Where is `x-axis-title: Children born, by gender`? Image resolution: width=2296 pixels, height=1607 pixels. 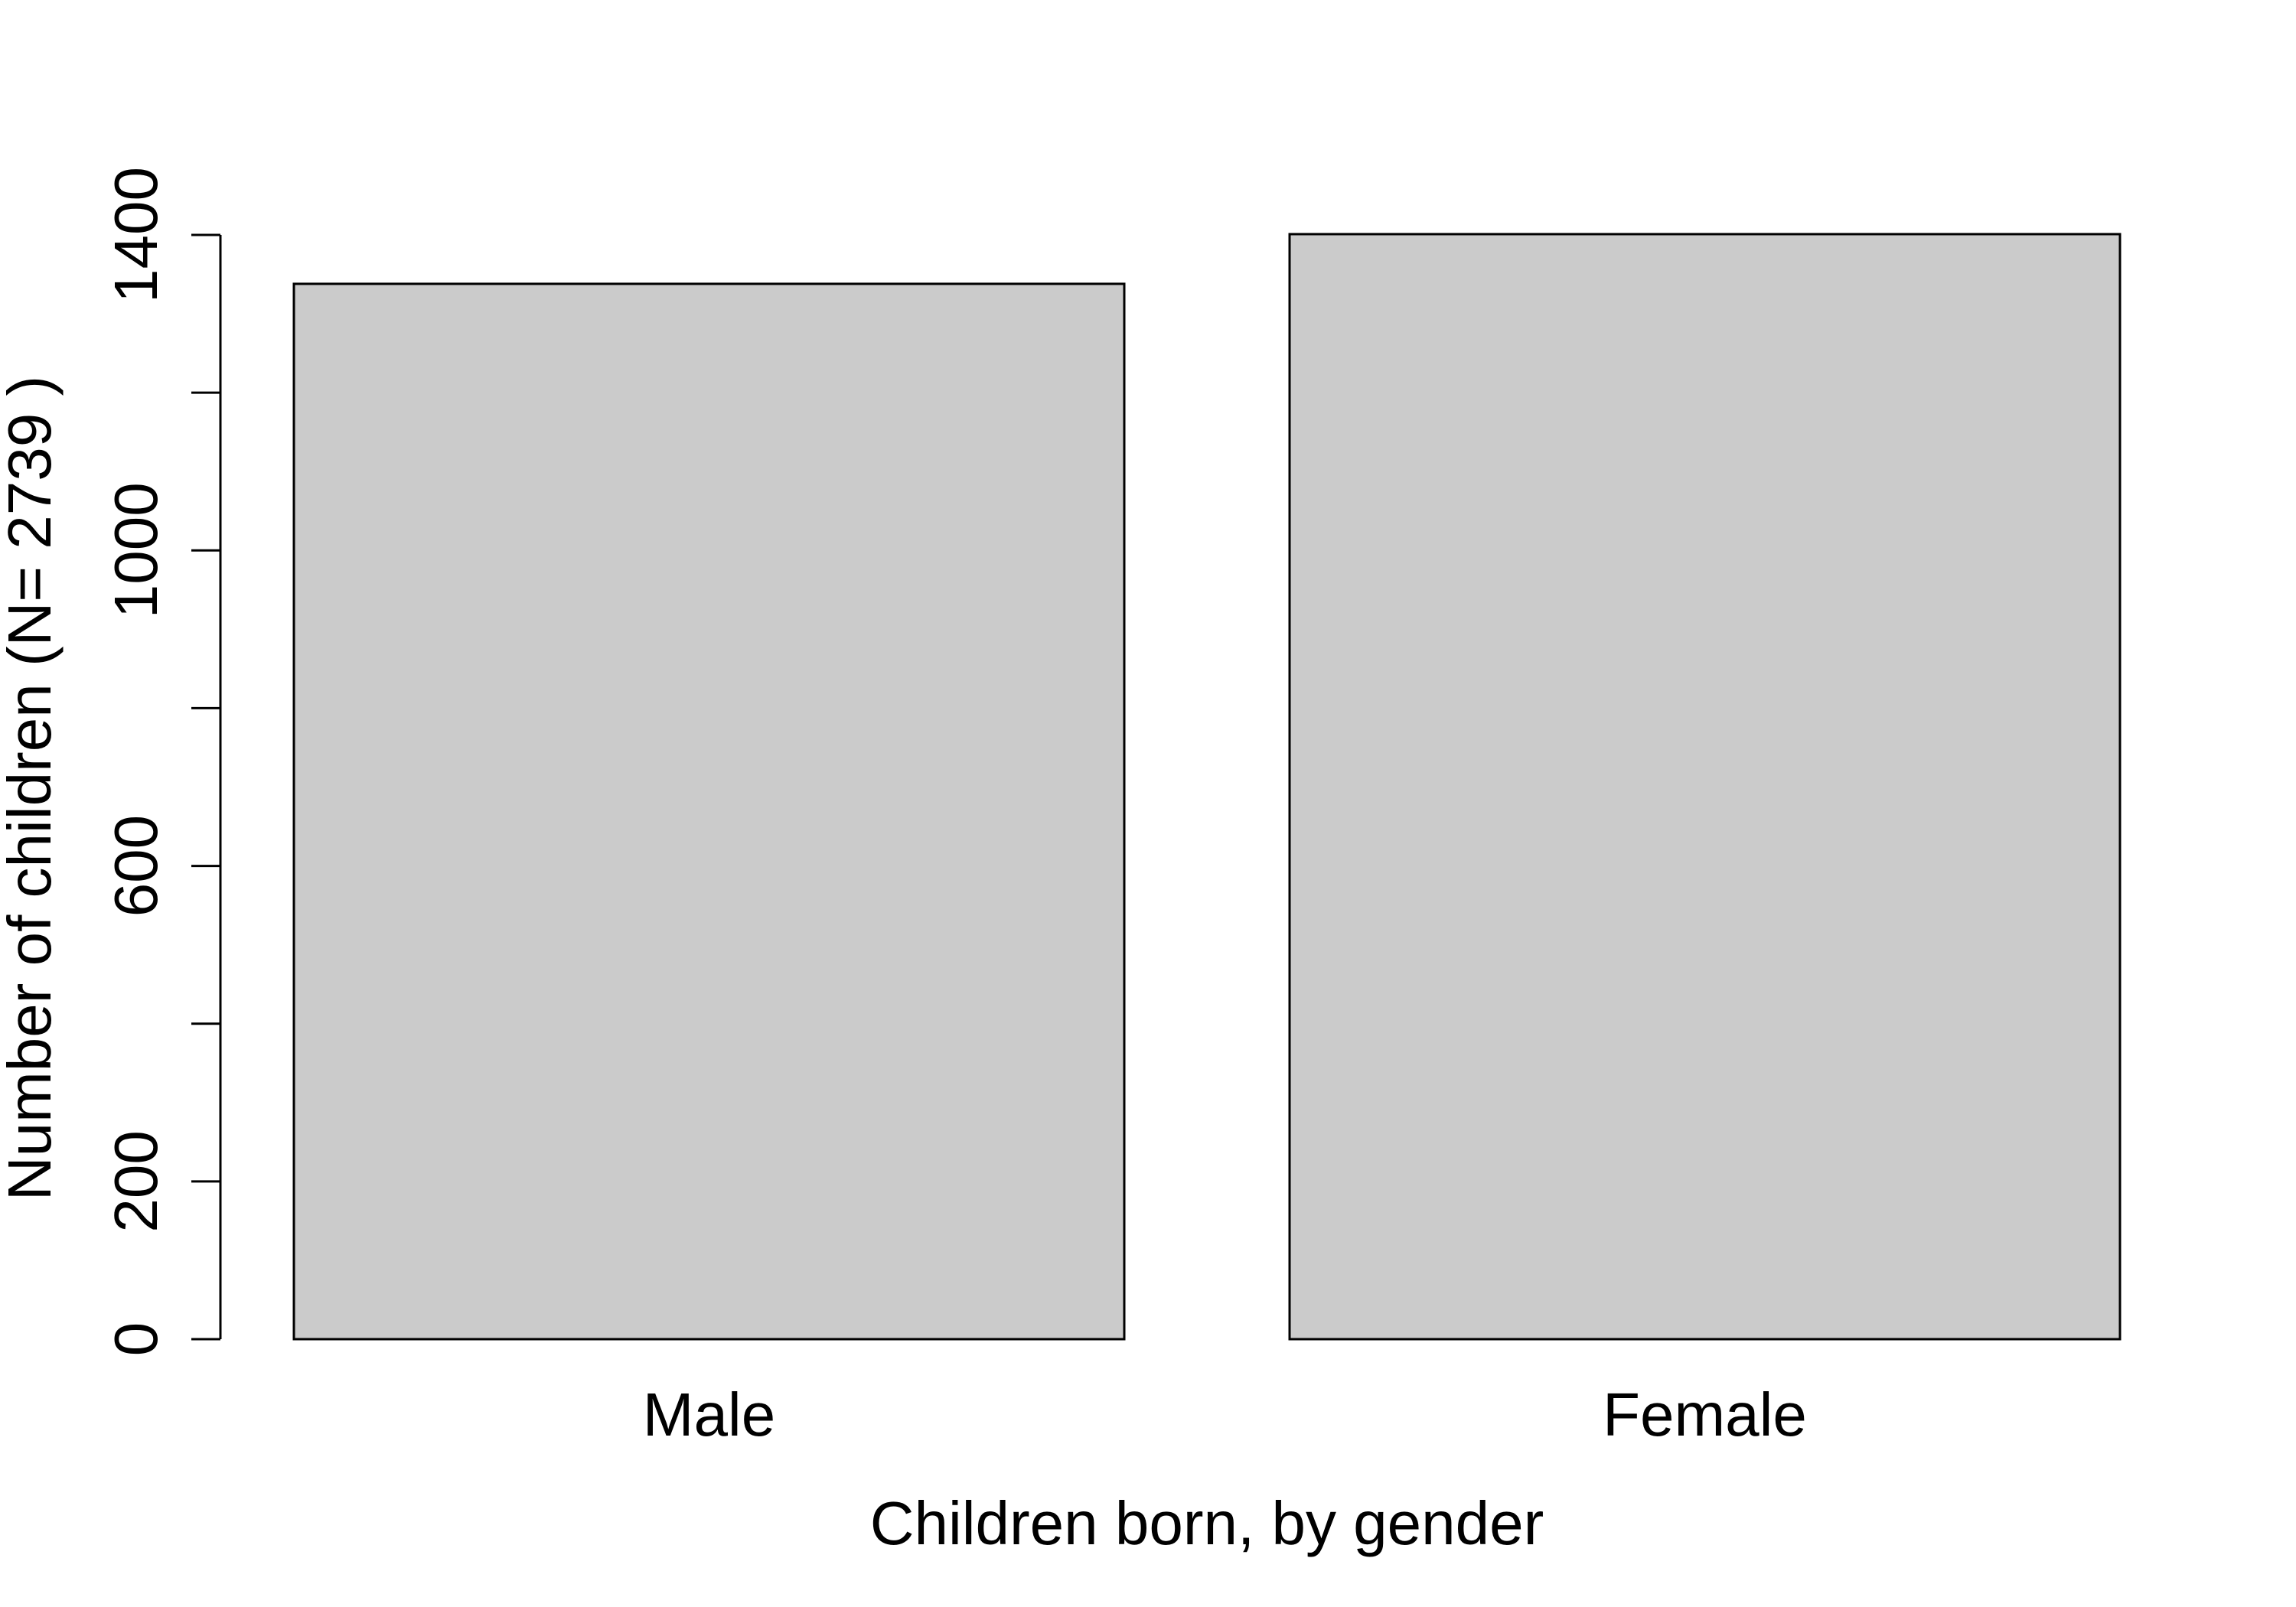 x-axis-title: Children born, by gender is located at coordinates (1207, 1523).